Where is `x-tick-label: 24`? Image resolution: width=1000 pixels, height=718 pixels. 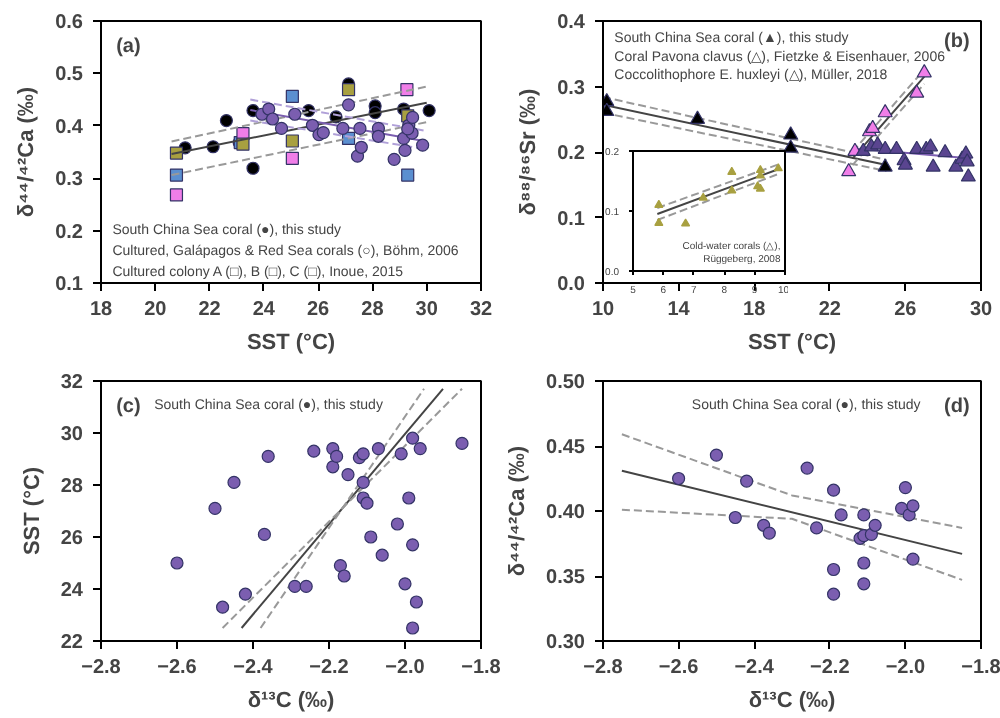
x-tick-label: 24 is located at coordinates (264, 310).